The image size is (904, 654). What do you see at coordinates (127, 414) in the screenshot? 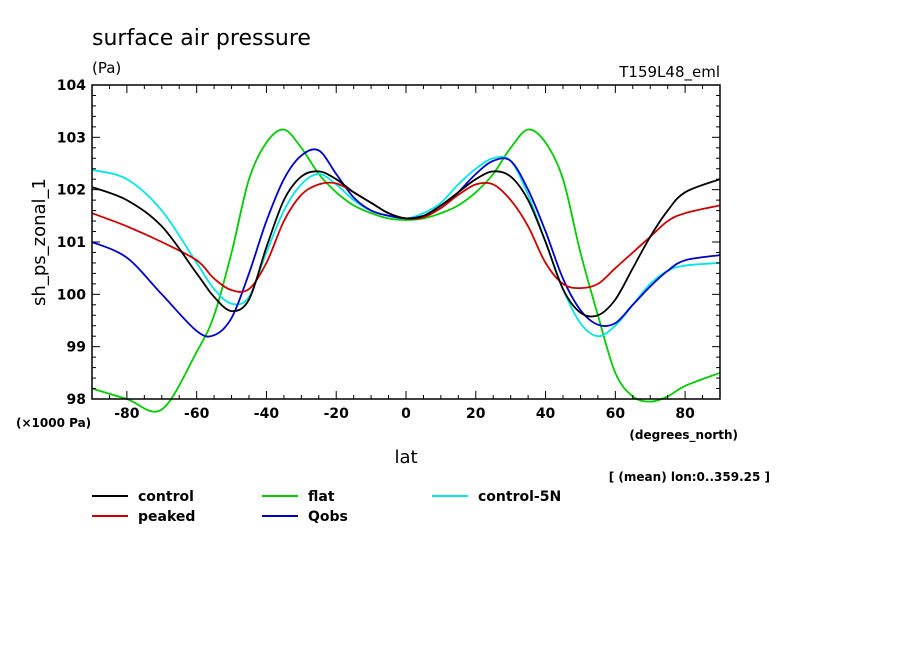
I see `x-tick-label: -80` at bounding box center [127, 414].